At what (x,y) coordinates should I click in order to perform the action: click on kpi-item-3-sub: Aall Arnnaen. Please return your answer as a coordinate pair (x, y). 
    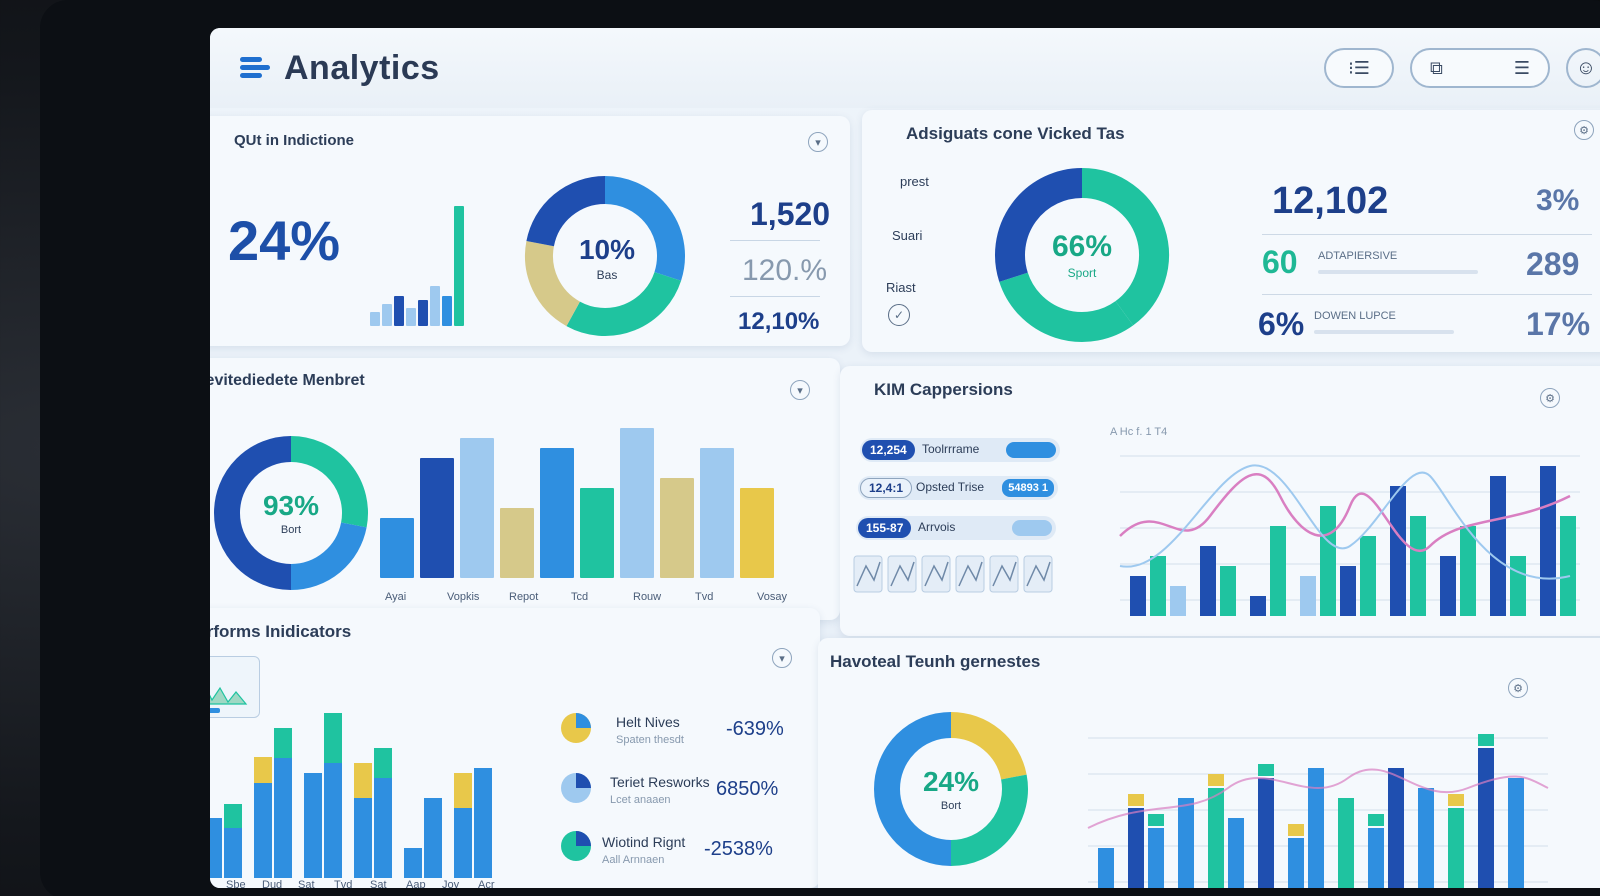
    Looking at the image, I should click on (633, 860).